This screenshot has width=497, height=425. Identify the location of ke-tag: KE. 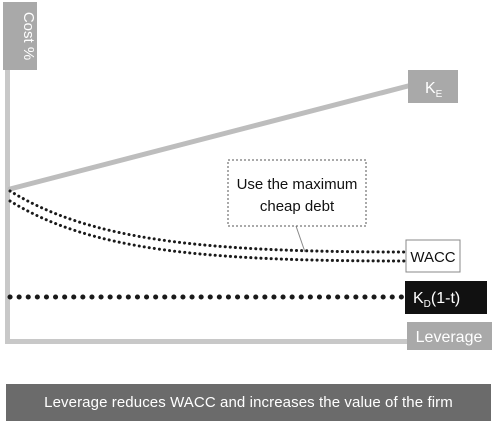
(433, 86).